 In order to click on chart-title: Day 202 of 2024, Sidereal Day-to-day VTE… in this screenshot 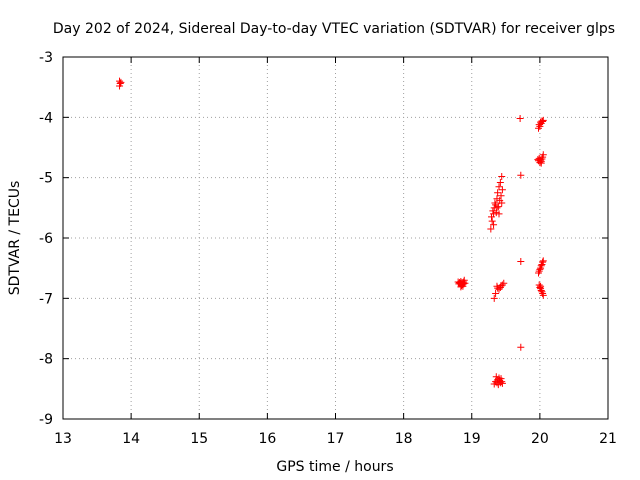, I will do `click(334, 29)`.